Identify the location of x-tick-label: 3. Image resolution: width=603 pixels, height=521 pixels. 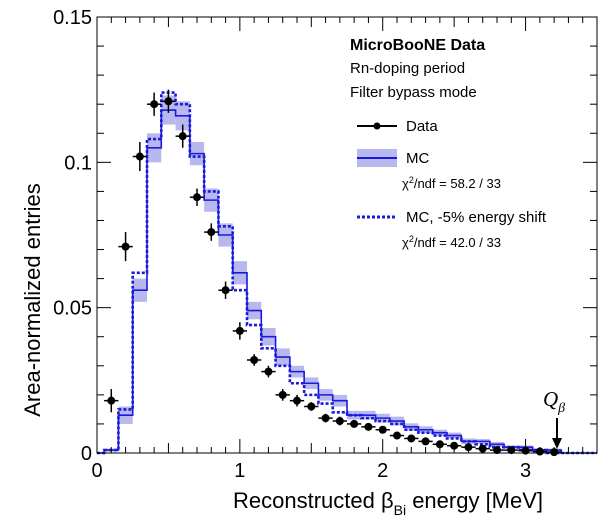
(525, 471).